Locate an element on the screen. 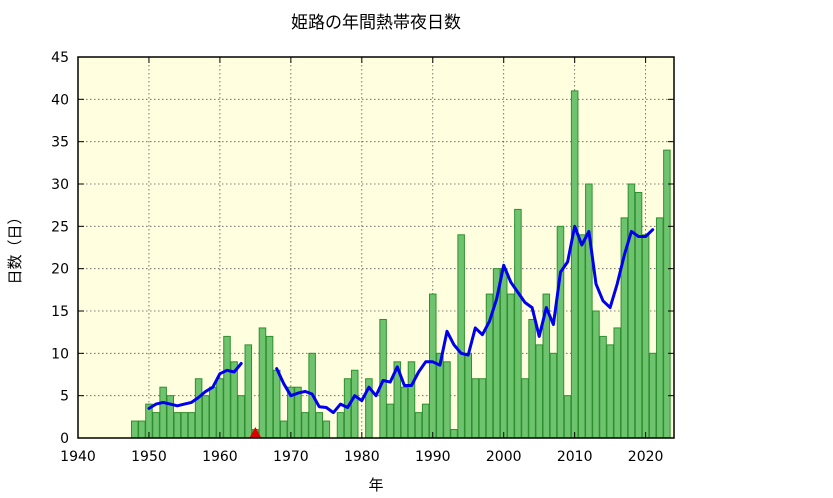  x-tick-label: 1990 is located at coordinates (433, 457).